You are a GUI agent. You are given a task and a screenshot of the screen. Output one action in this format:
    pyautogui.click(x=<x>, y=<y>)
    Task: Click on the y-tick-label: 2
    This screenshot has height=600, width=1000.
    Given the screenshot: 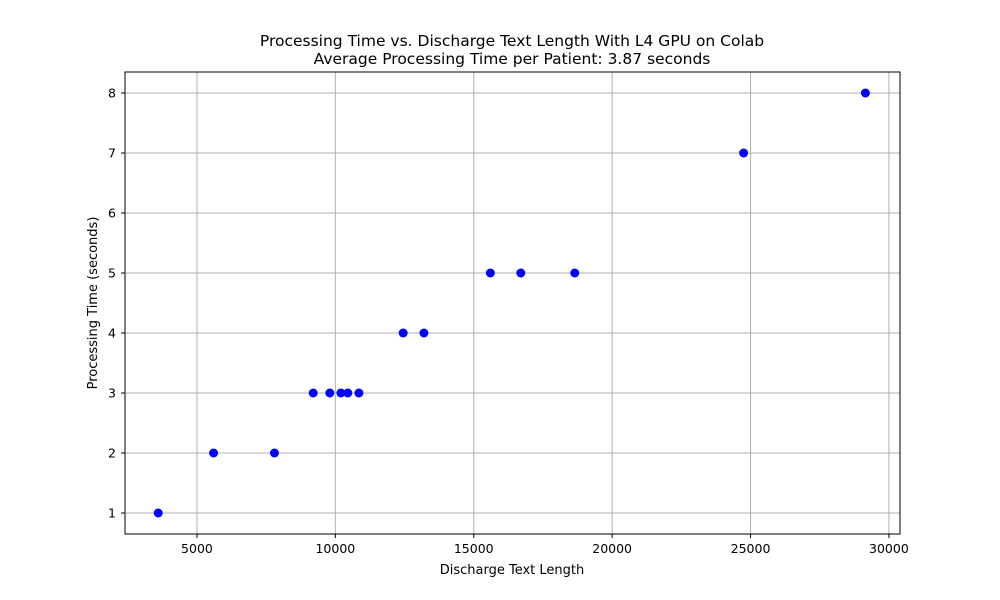 What is the action you would take?
    pyautogui.click(x=112, y=453)
    